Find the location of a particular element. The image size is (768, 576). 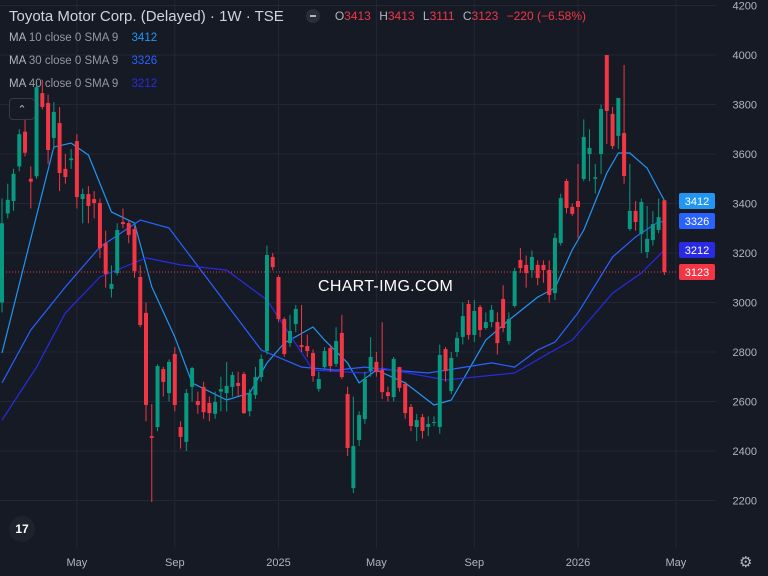

y-tick-label: 4000 is located at coordinates (745, 56).